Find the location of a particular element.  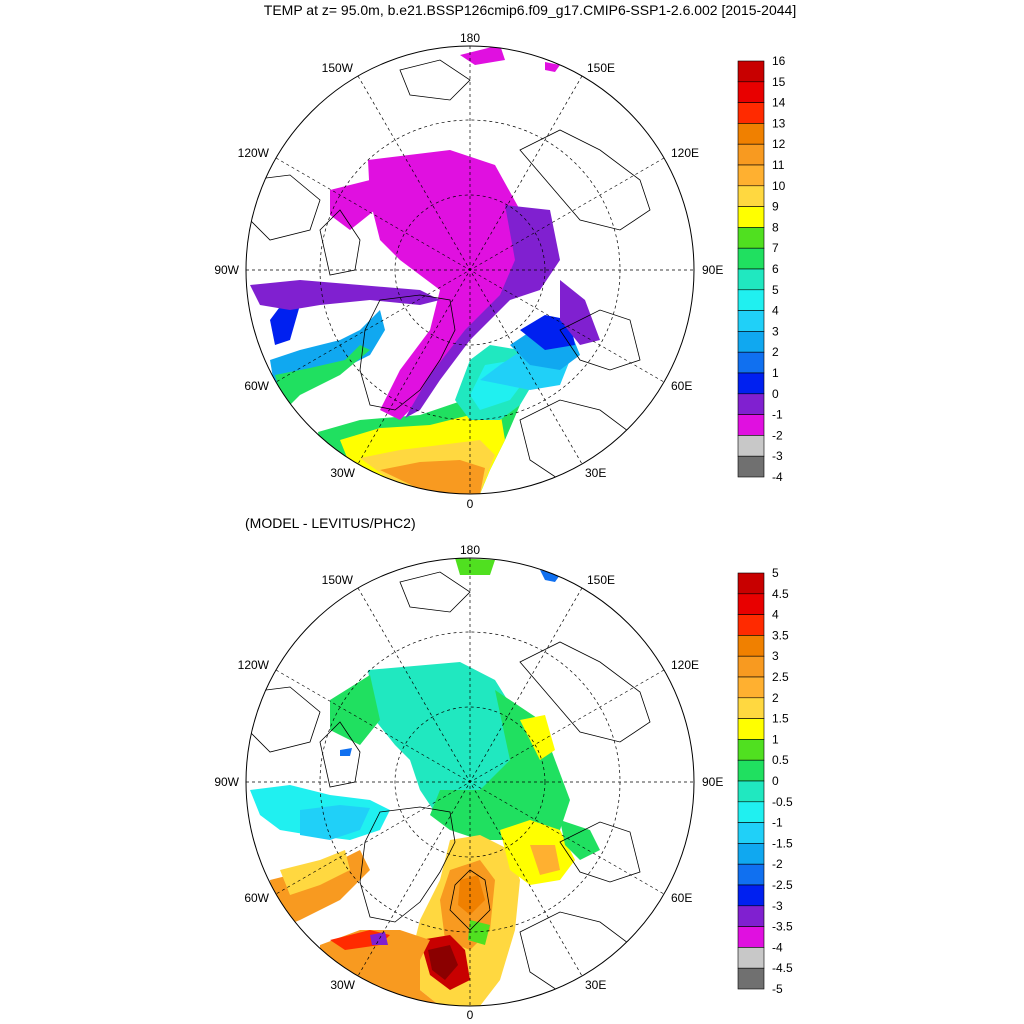

colorbar-tick-label: 1.5 is located at coordinates (780, 719).